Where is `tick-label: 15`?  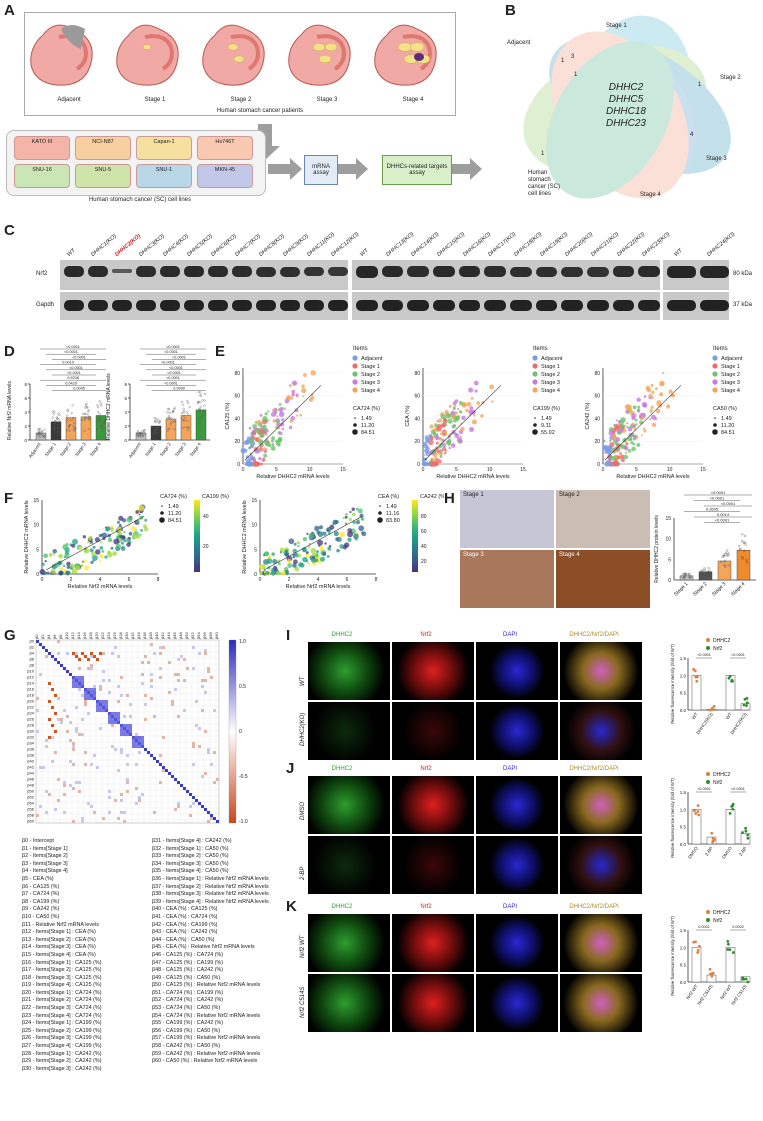 tick-label: 15 is located at coordinates (523, 470).